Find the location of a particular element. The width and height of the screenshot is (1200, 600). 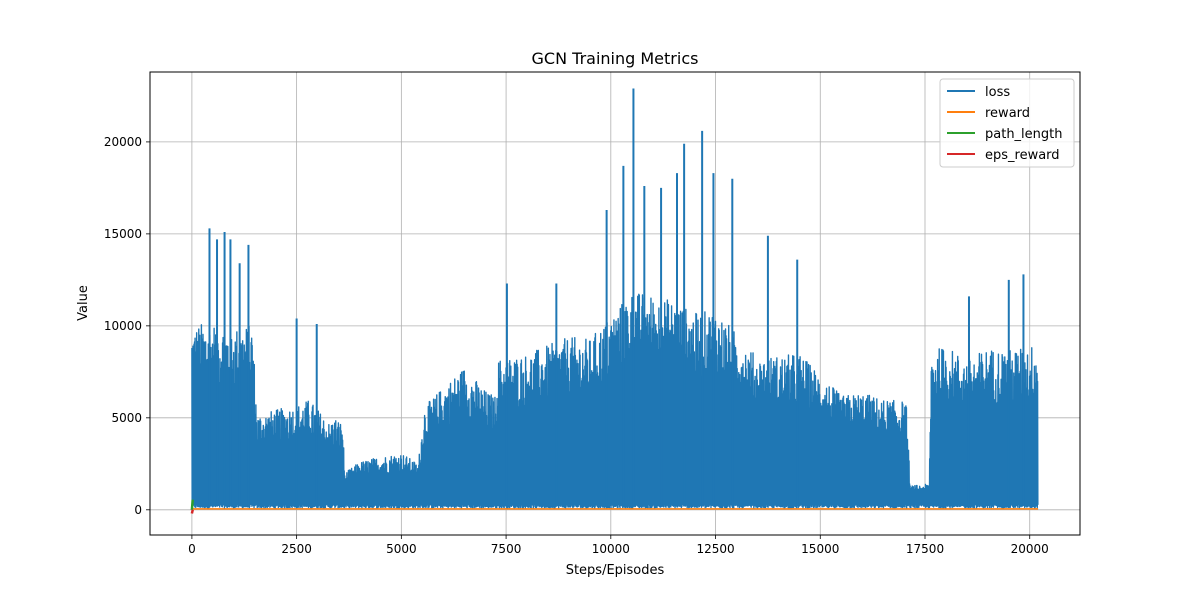

x-tick-label: 10000 is located at coordinates (611, 549).